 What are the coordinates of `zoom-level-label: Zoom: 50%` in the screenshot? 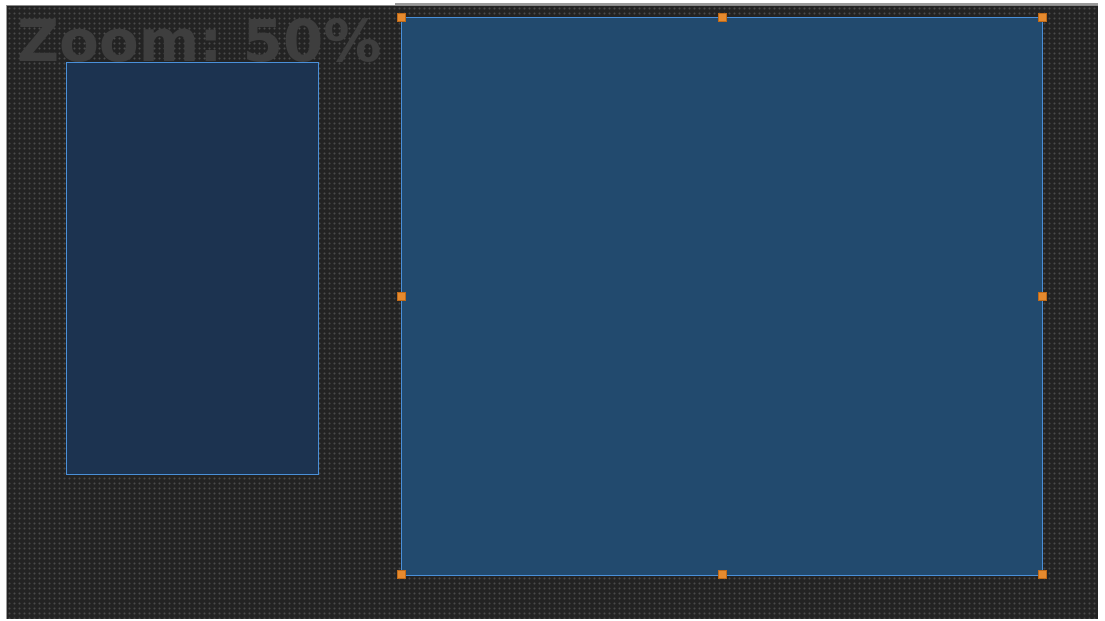 It's located at (199, 41).